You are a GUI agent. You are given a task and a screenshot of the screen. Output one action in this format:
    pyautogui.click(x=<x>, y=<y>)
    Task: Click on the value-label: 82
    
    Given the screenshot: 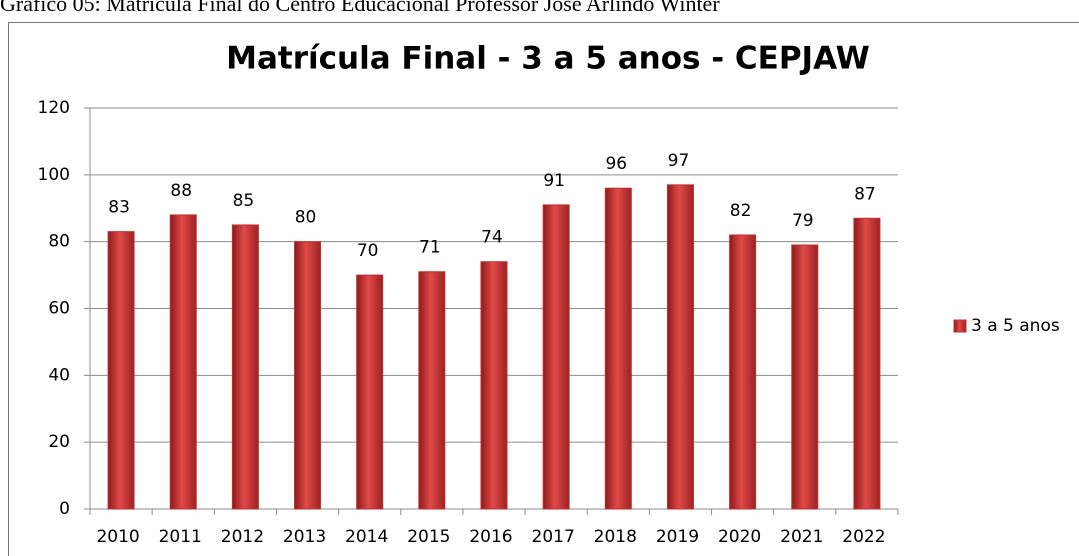 What is the action you would take?
    pyautogui.click(x=741, y=211)
    